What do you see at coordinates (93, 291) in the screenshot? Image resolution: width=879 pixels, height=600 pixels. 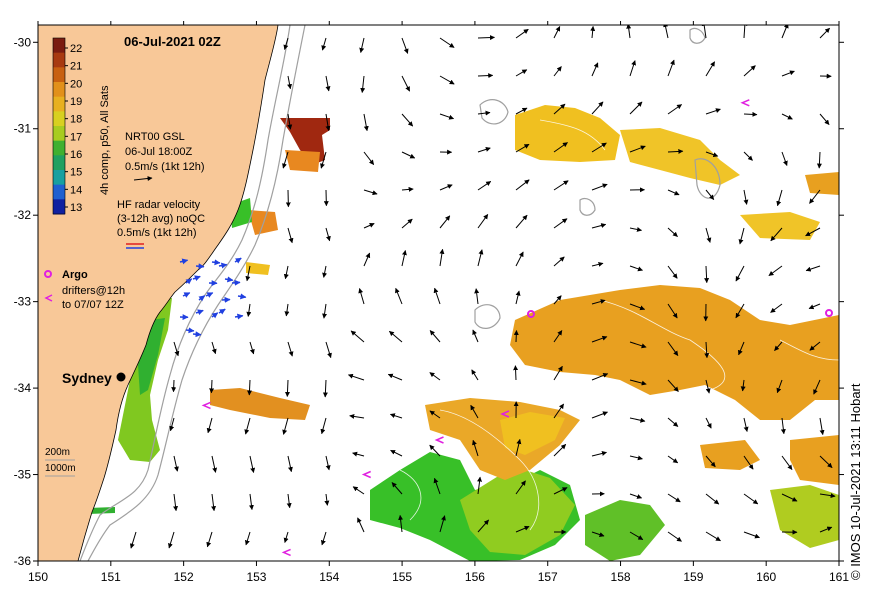 I see `argo-legend-line2: drifters@12h` at bounding box center [93, 291].